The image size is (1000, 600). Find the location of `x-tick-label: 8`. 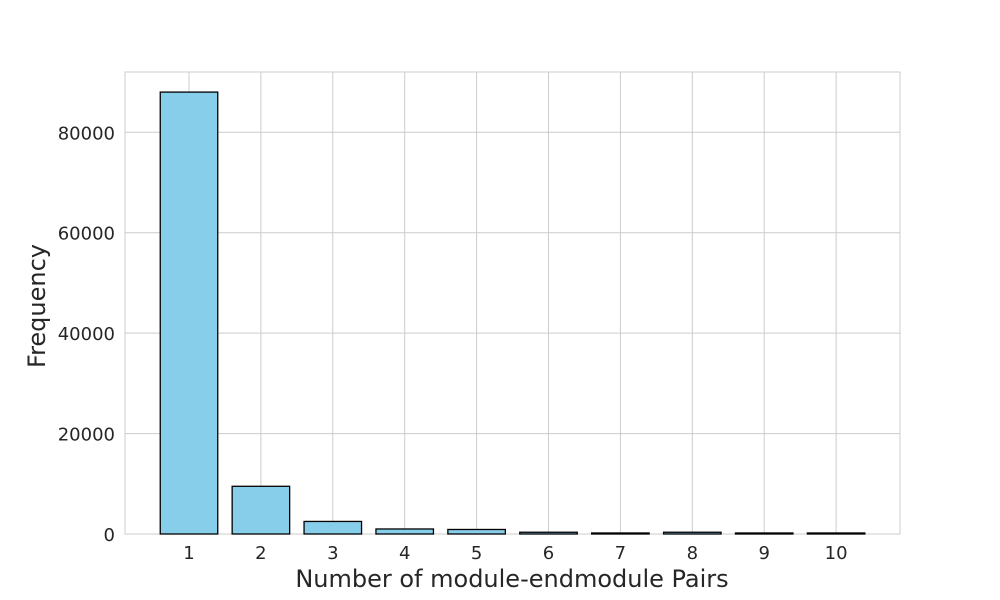

x-tick-label: 8 is located at coordinates (692, 553).